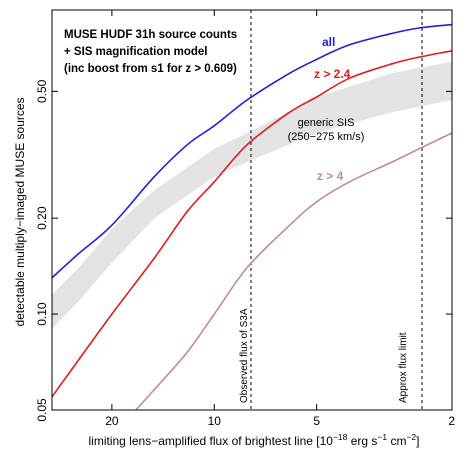  Describe the element at coordinates (215, 421) in the screenshot. I see `x-tick-label-1: 10` at that location.